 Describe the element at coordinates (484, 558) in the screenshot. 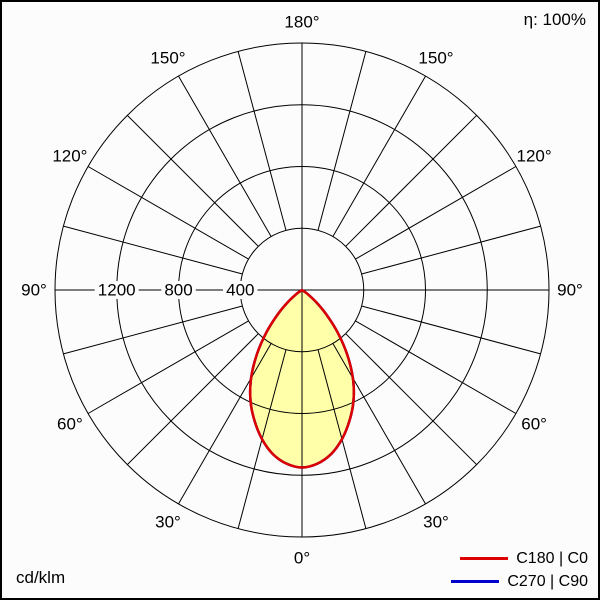

I see `legend-swatch-c180-c0-icon` at that location.